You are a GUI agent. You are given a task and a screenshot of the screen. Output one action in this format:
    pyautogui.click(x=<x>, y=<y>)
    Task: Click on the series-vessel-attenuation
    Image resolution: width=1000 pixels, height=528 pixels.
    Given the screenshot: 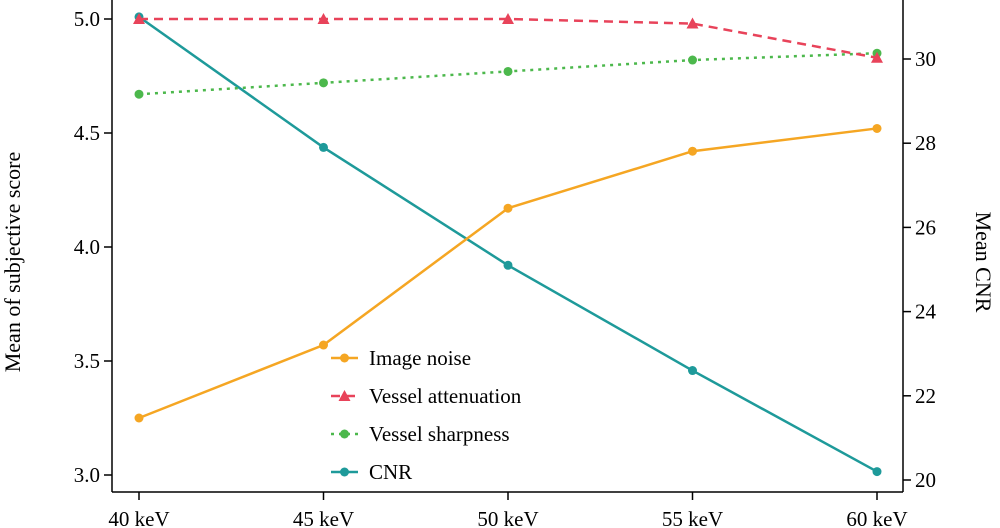 What is the action you would take?
    pyautogui.click(x=508, y=38)
    